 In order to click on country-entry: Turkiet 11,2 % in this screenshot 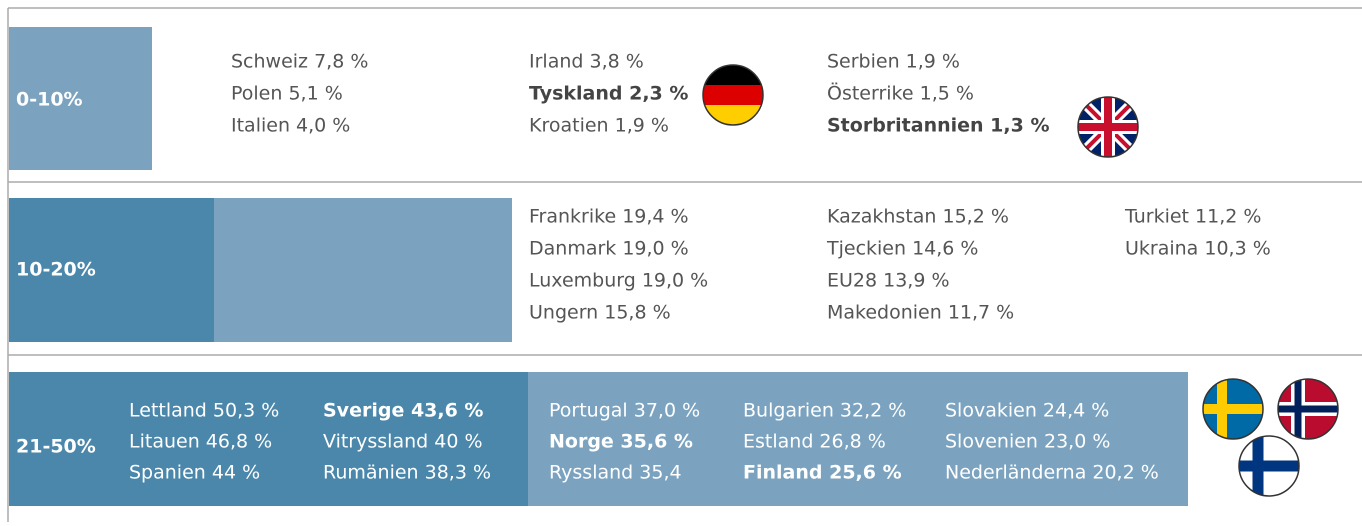, I will do `click(1192, 217)`.